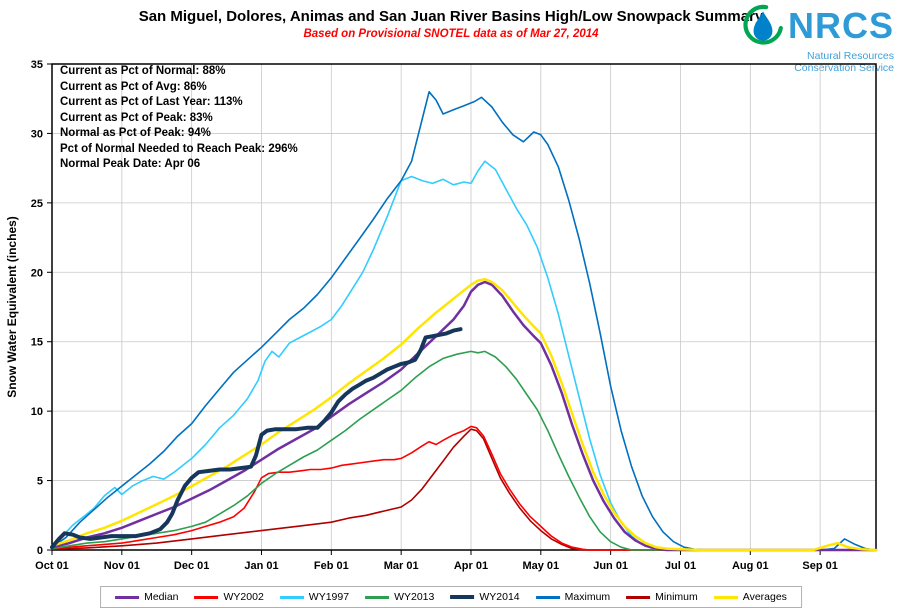 The image size is (902, 614). What do you see at coordinates (471, 566) in the screenshot?
I see `x-tick-label: Apr 01` at bounding box center [471, 566].